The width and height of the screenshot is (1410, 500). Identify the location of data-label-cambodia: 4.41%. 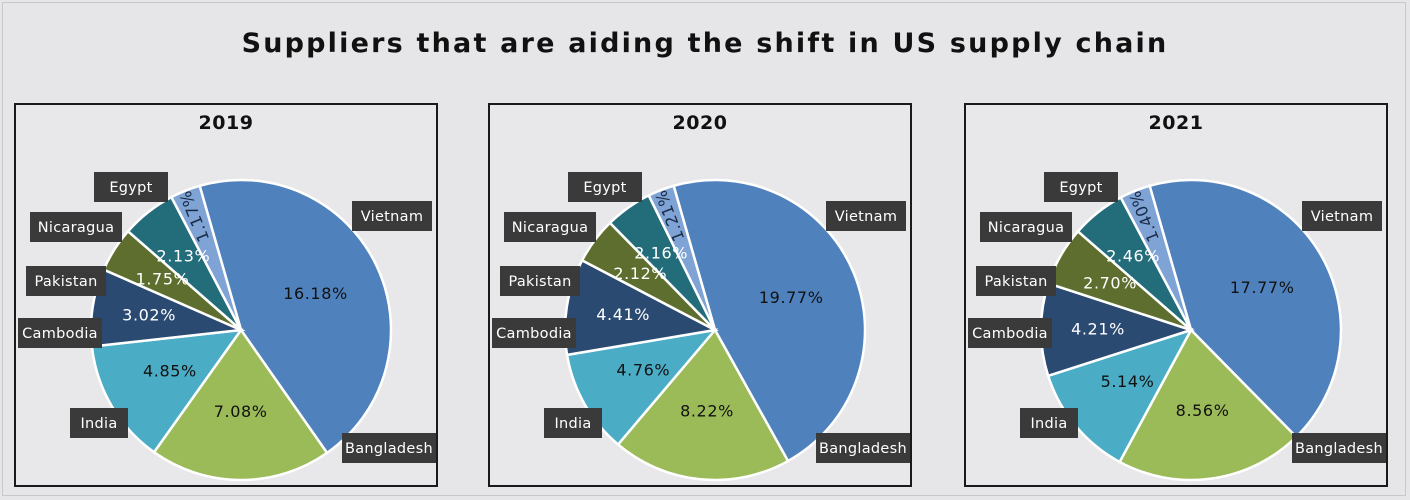
(623, 314).